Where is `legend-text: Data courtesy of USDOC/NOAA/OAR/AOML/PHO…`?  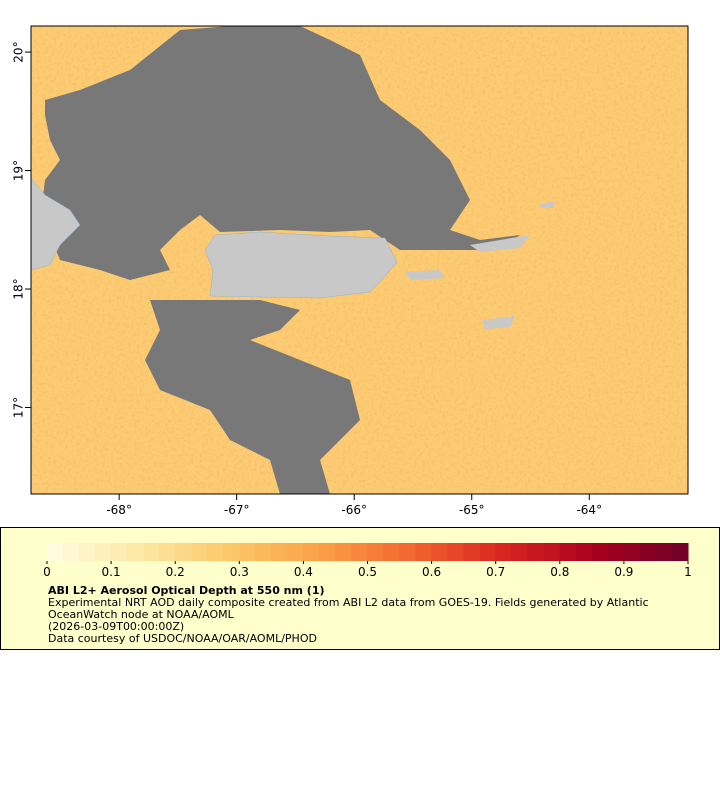 legend-text: Data courtesy of USDOC/NOAA/OAR/AOML/PHO… is located at coordinates (182, 638).